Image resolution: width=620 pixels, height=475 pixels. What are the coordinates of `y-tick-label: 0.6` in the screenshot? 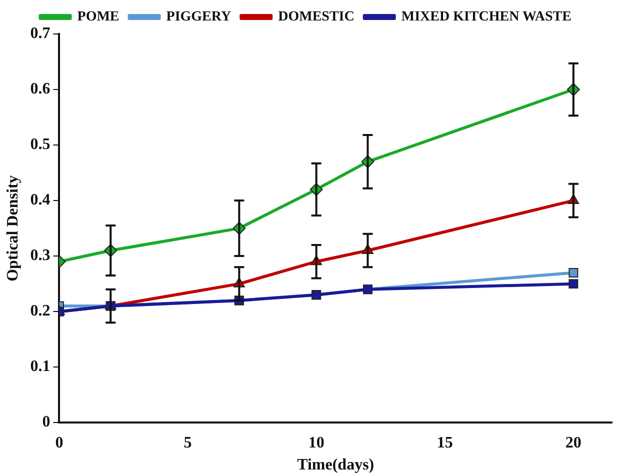 It's located at (40, 89).